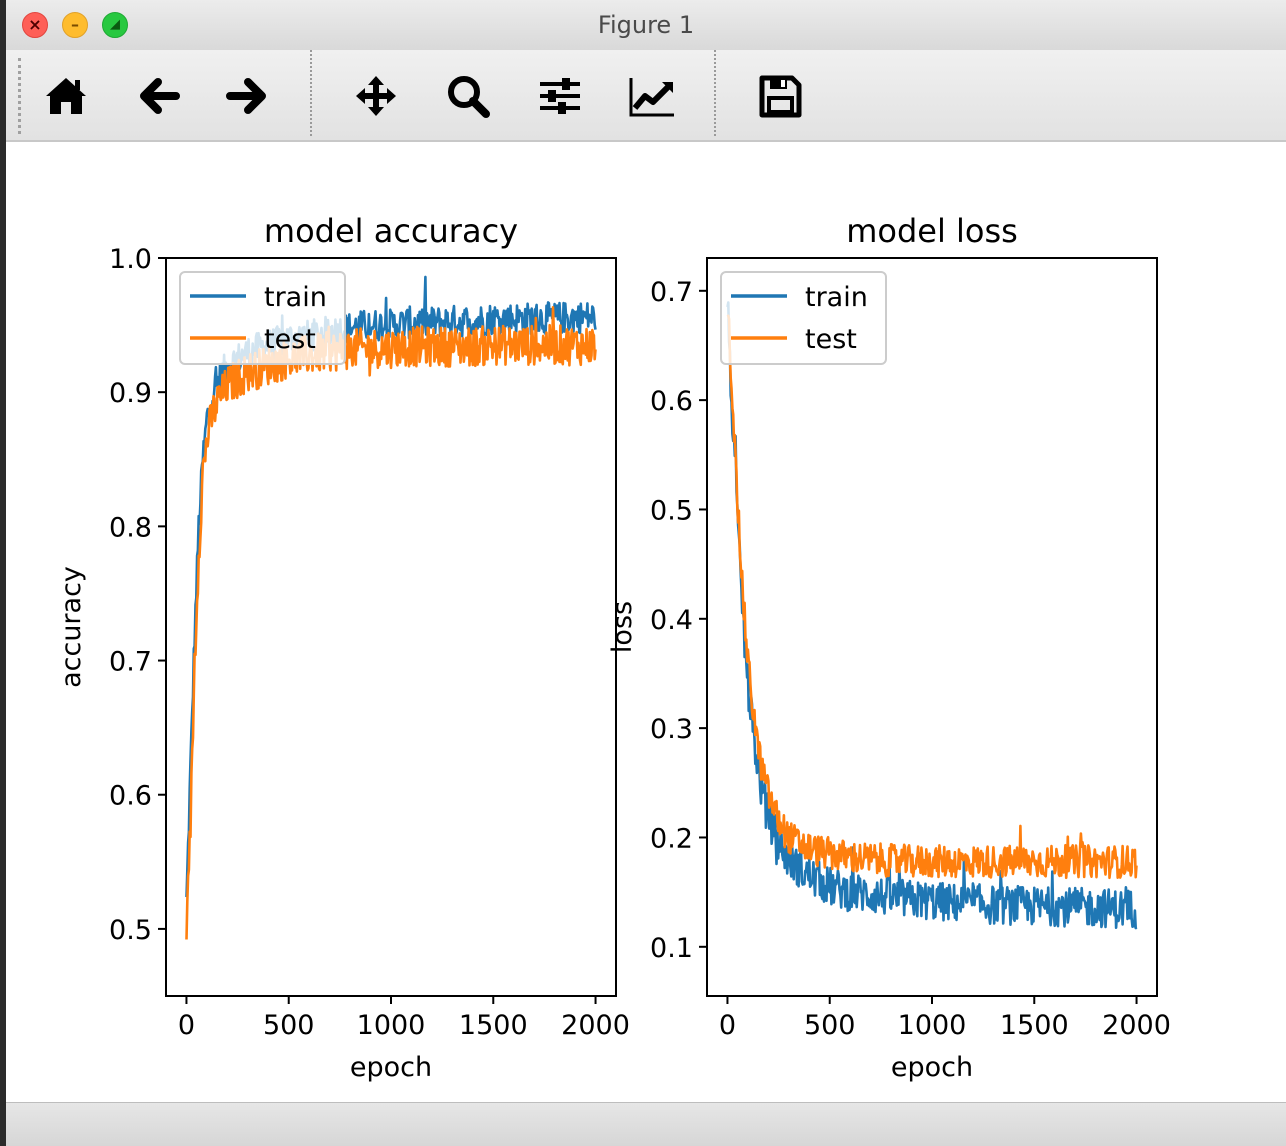  I want to click on maximize-button: ◢, so click(115, 25).